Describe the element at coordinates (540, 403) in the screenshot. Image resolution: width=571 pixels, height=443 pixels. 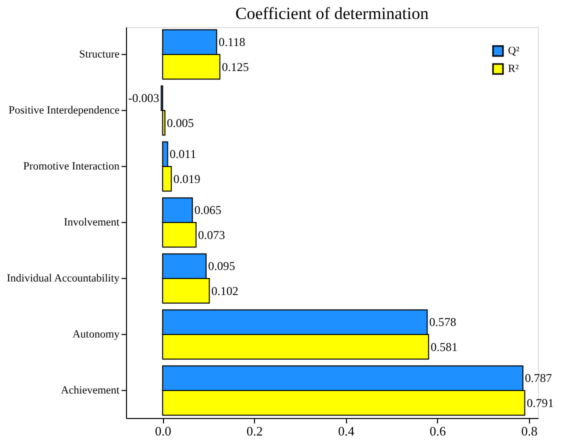
I see `data-label: 0.791` at that location.